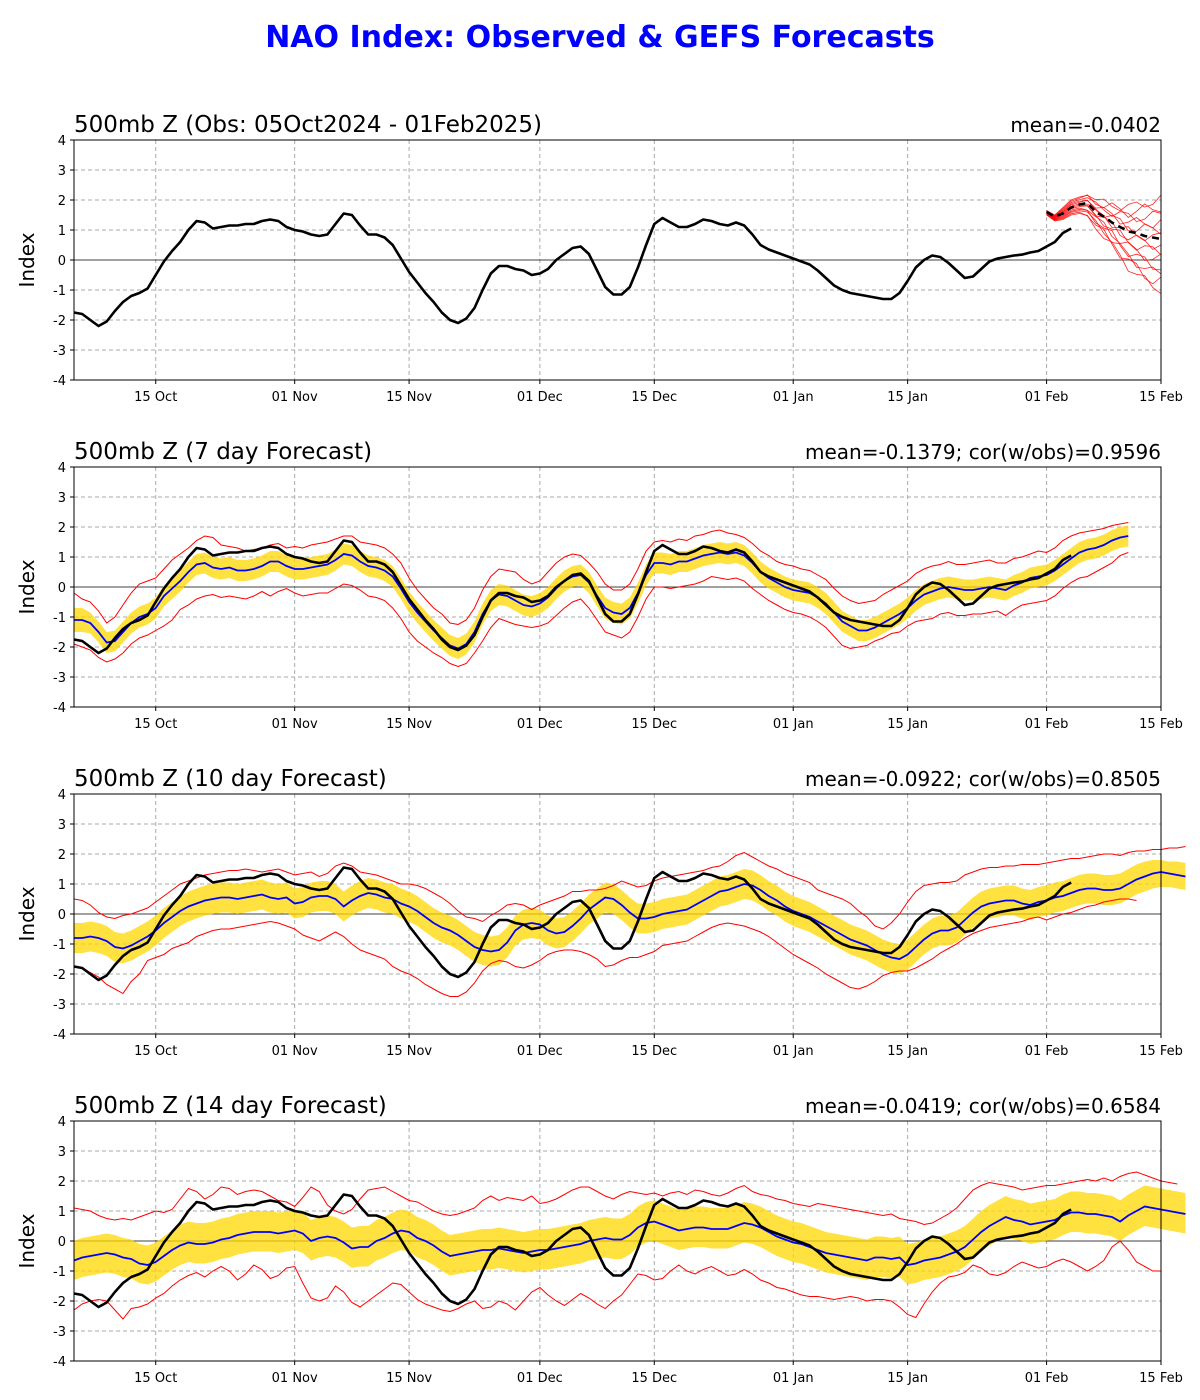 The image size is (1200, 1400). Describe the element at coordinates (308, 125) in the screenshot. I see `panel-title: 500mb Z (Obs: 05Oct2024 - 01Feb2025)` at that location.